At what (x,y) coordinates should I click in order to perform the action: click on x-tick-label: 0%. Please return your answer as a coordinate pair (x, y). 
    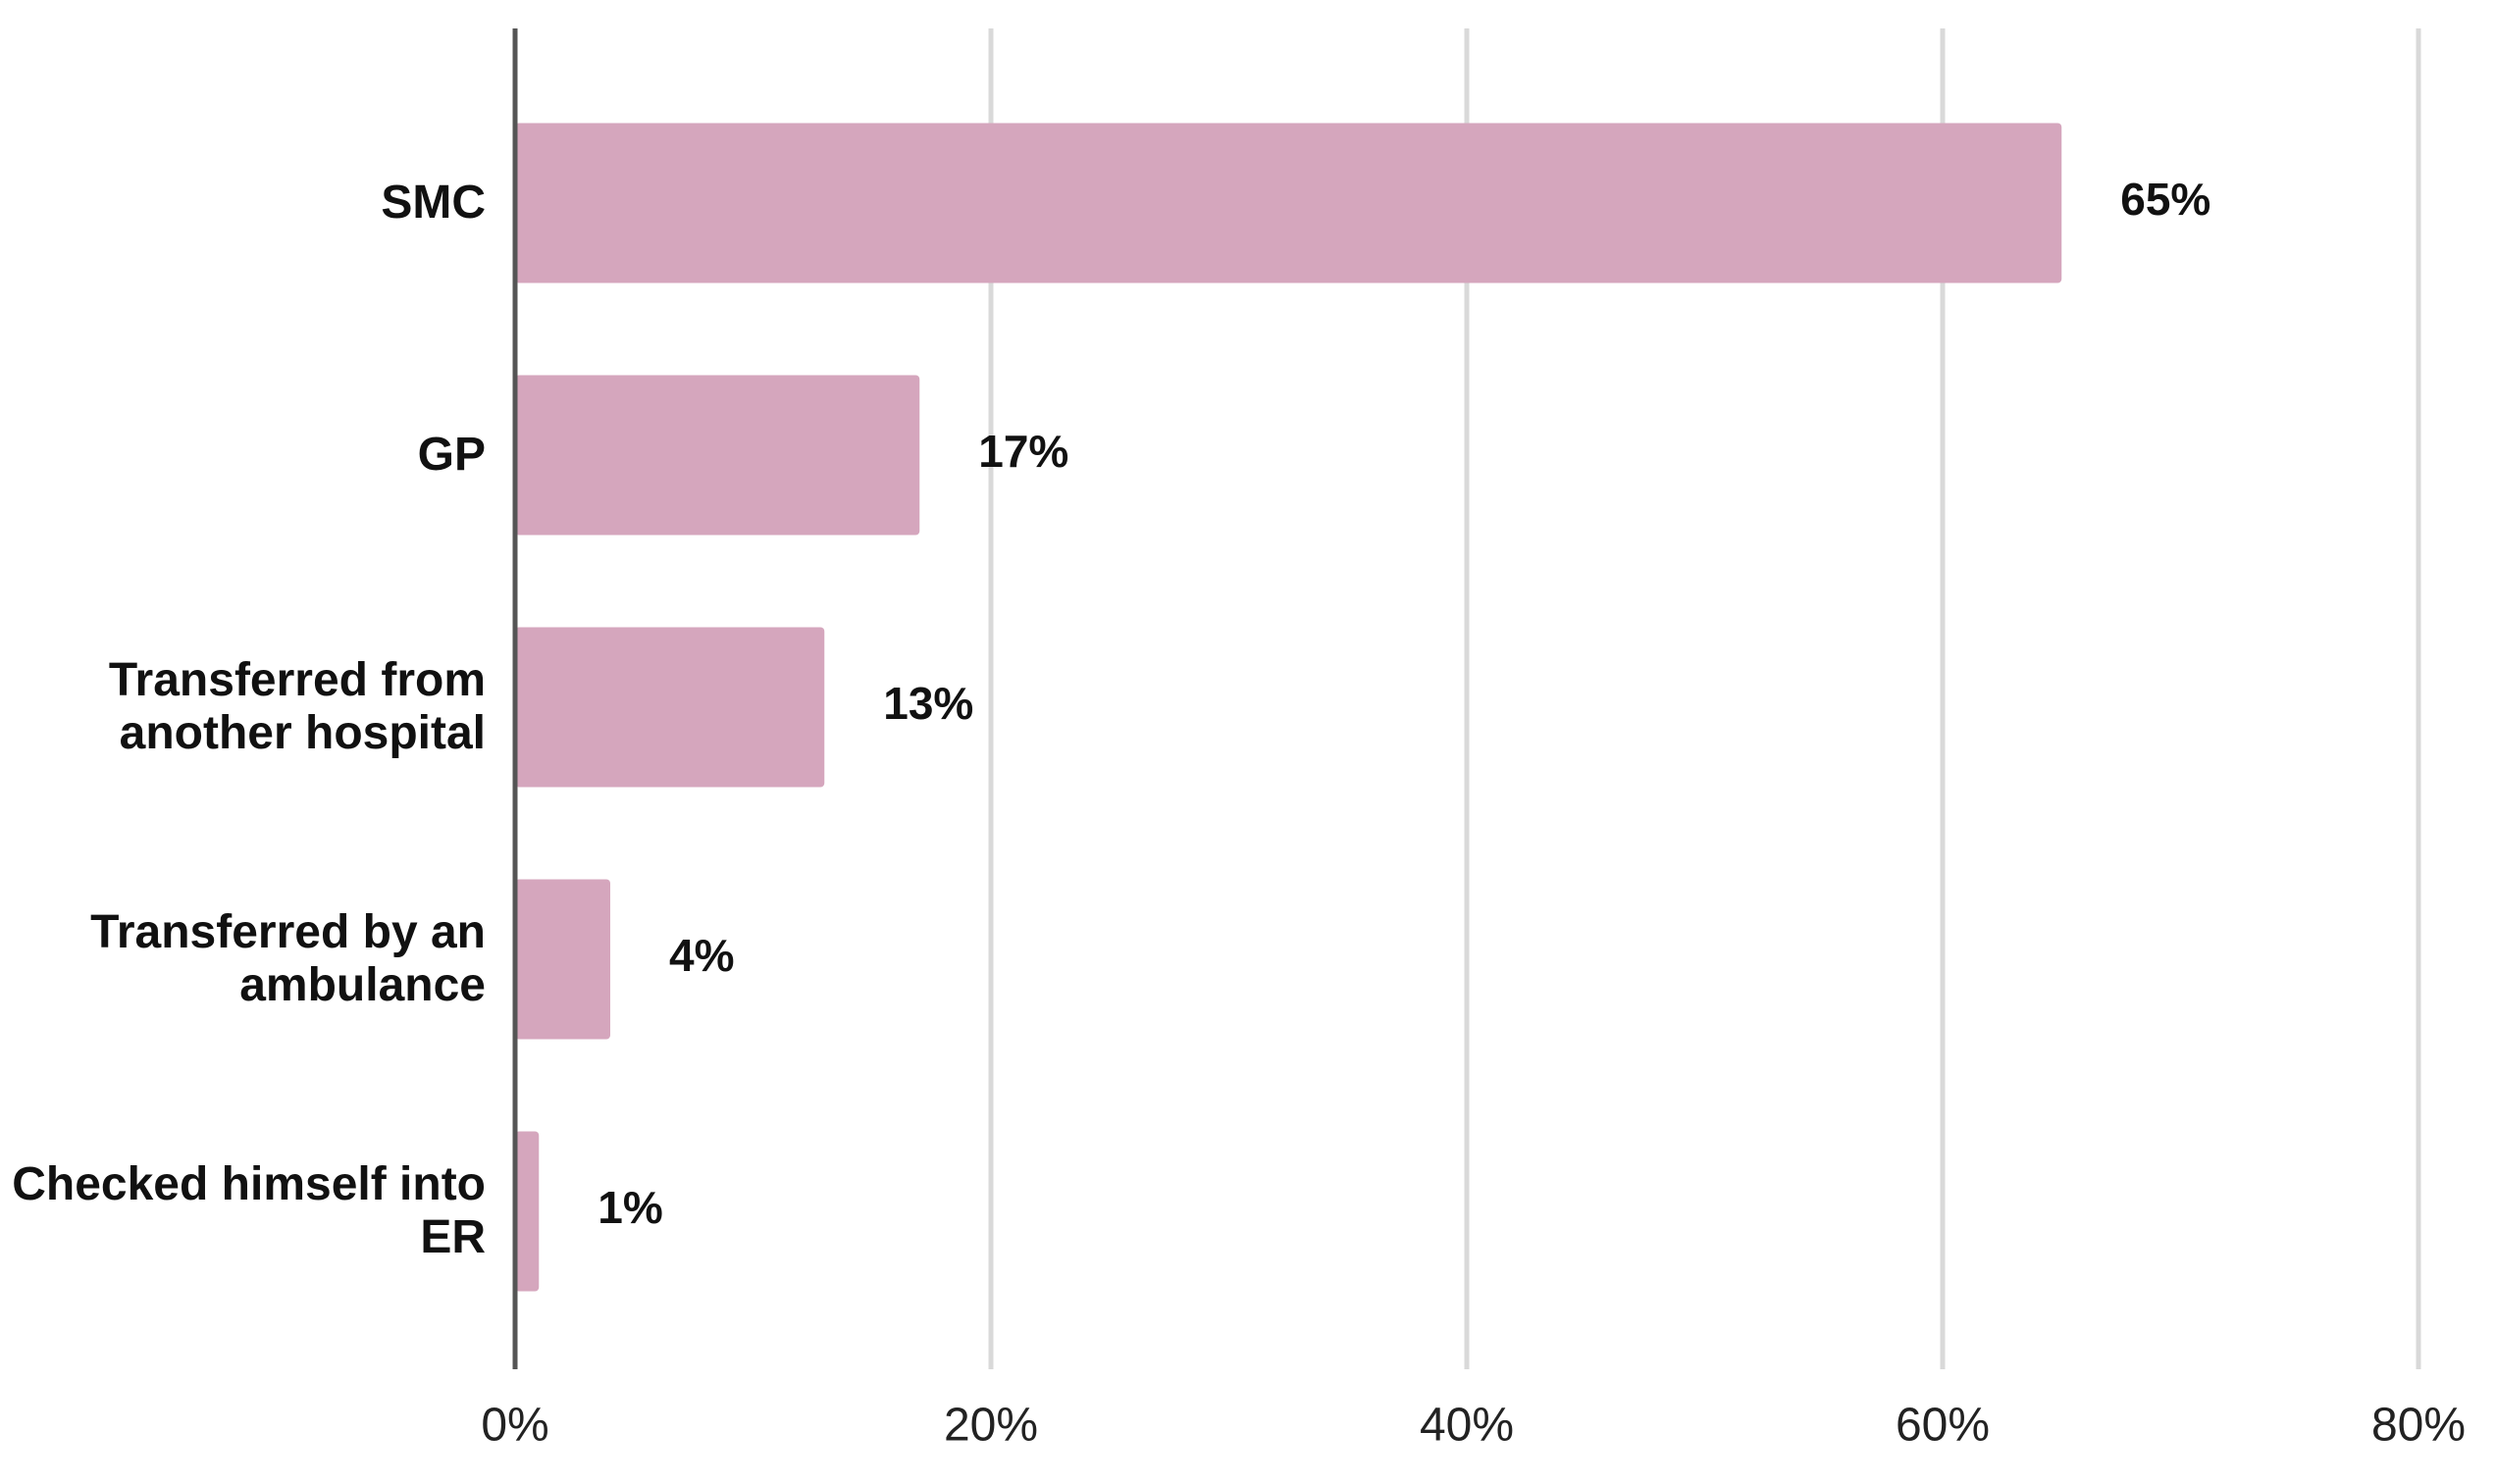
    Looking at the image, I should click on (514, 1426).